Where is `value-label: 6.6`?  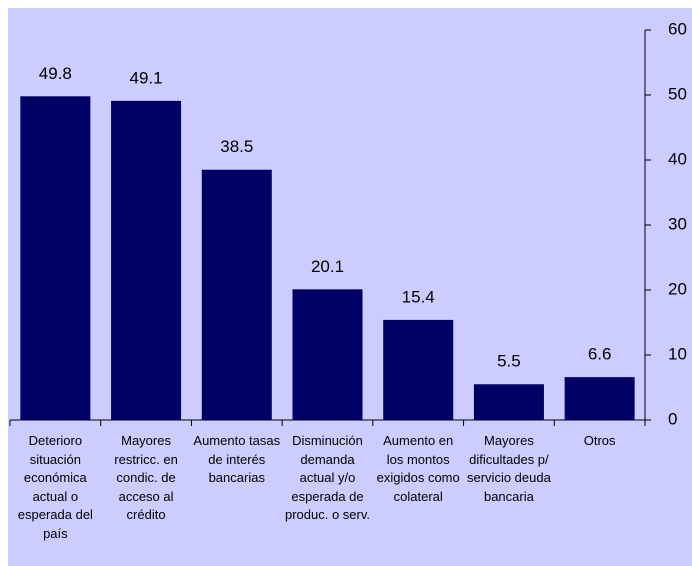
value-label: 6.6 is located at coordinates (600, 354).